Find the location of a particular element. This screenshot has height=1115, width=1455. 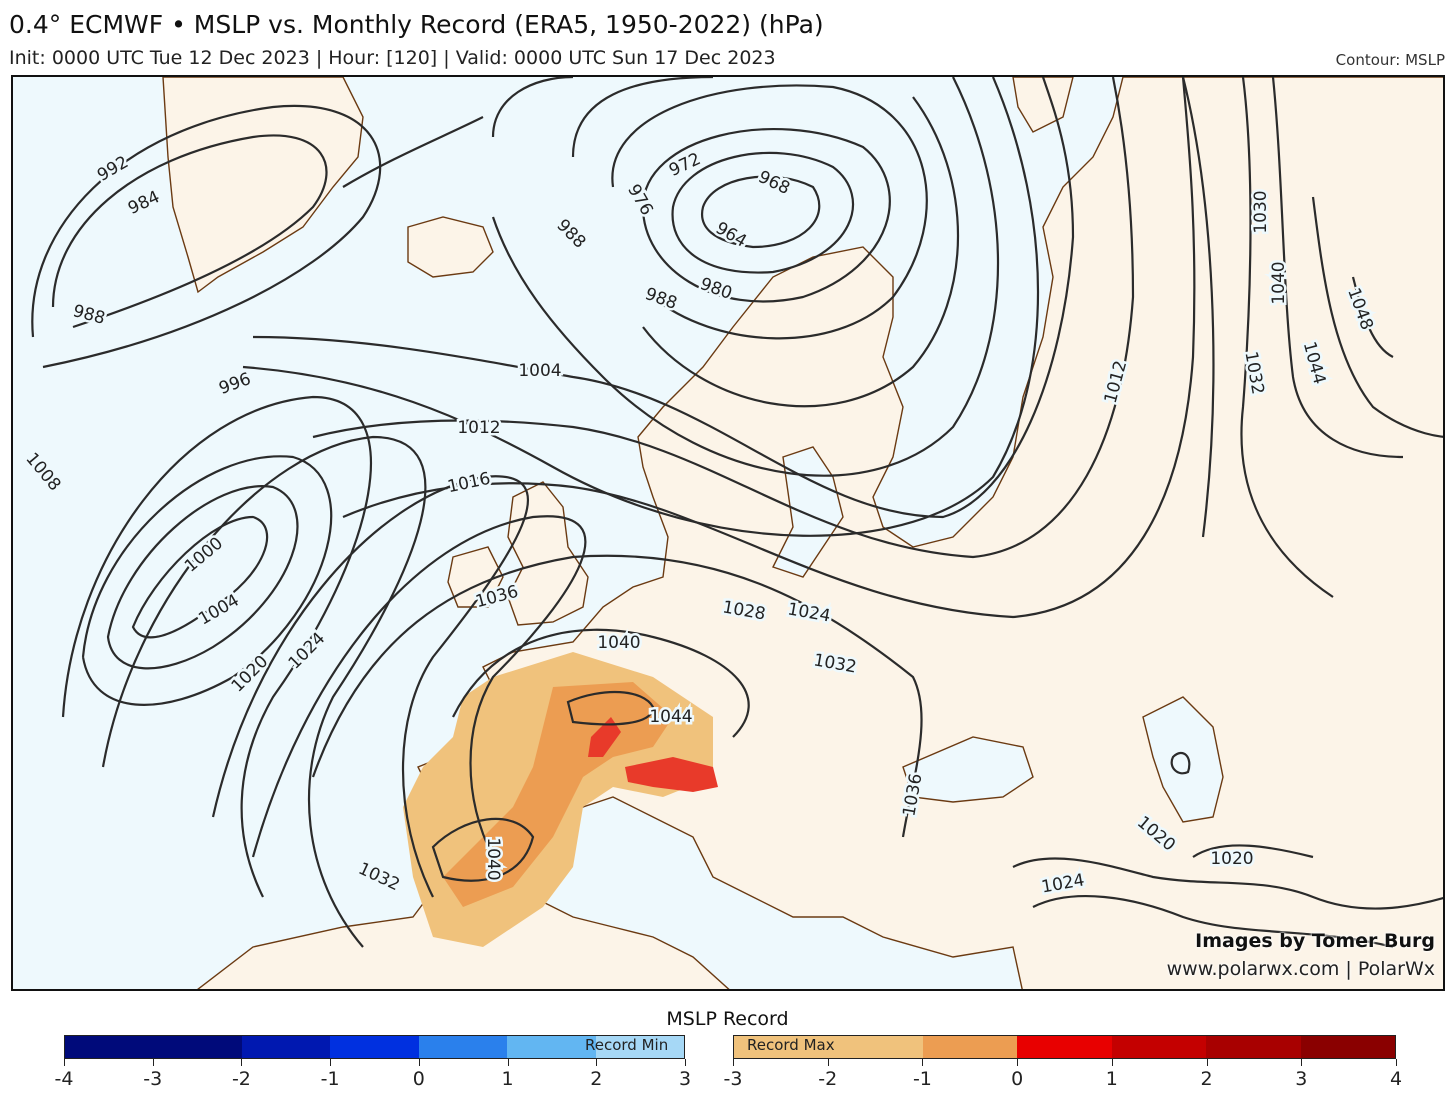

colorbar-tick-label: -3 is located at coordinates (153, 1079).